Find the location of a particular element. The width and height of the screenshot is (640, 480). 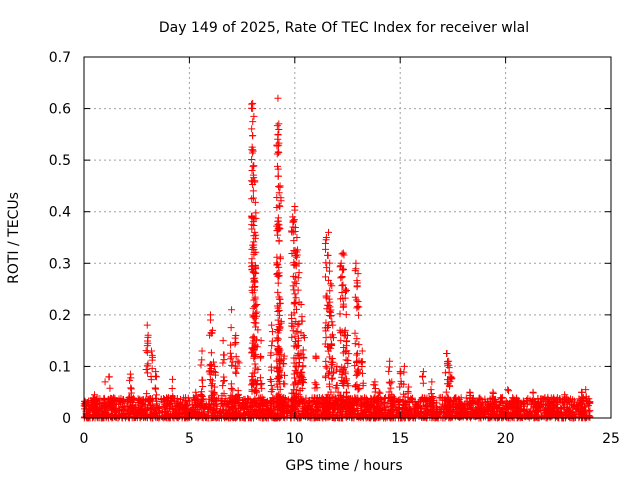

x-axis-label: GPS time / hours is located at coordinates (343, 466).